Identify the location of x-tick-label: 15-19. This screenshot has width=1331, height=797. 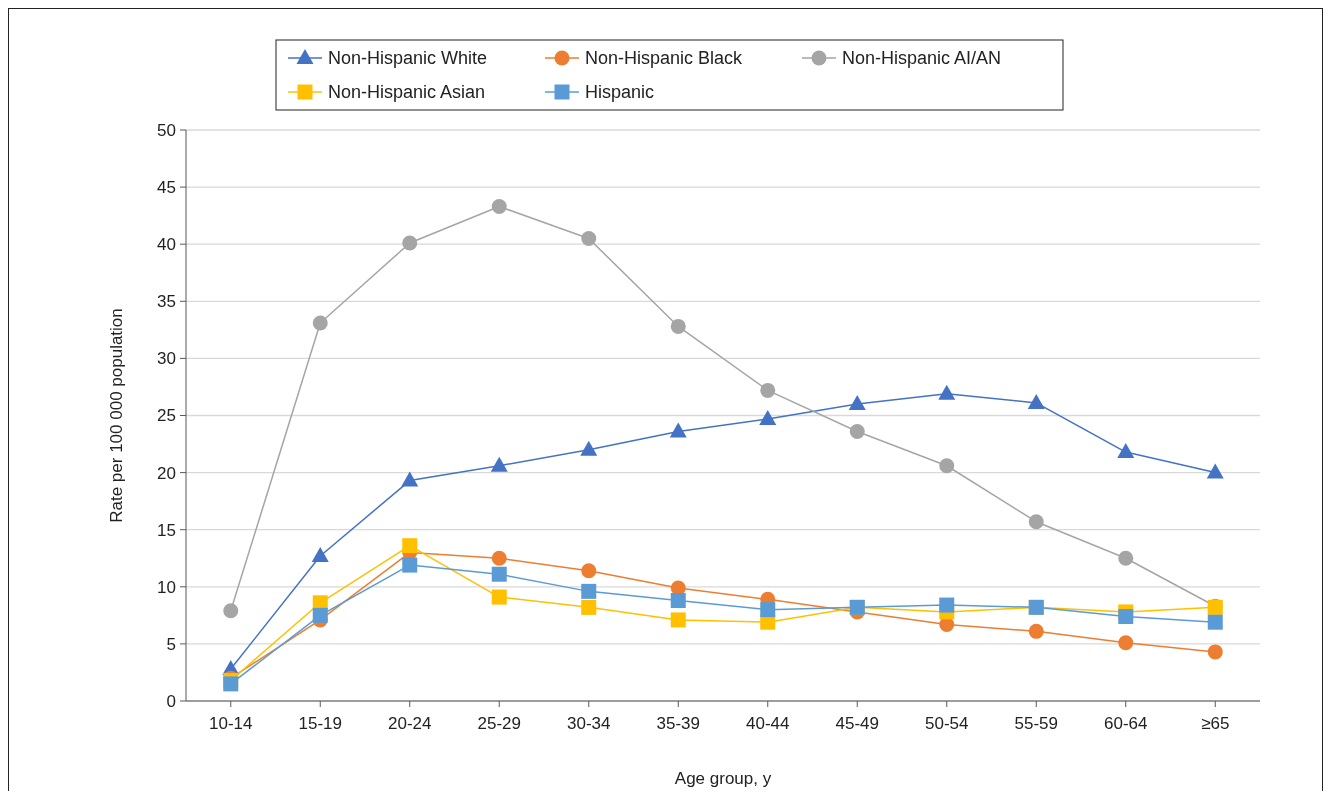
(320, 723).